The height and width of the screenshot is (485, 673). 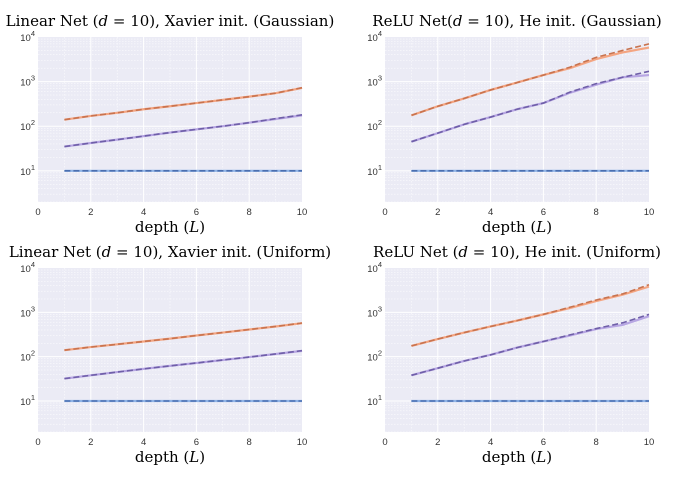 I want to click on chart-title: ReLU Net (d = 10), He init. (Uniform), so click(x=517, y=252).